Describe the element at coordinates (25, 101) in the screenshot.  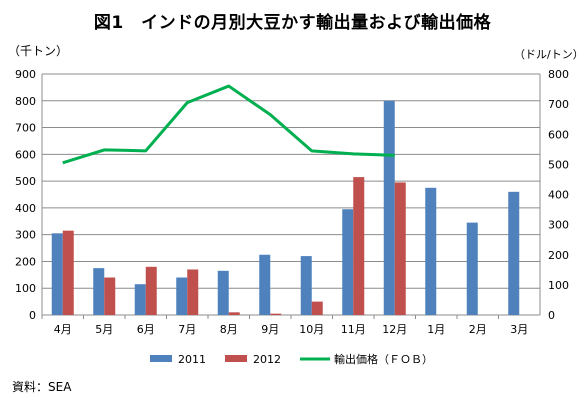
I see `y-left-tick-label: 800` at that location.